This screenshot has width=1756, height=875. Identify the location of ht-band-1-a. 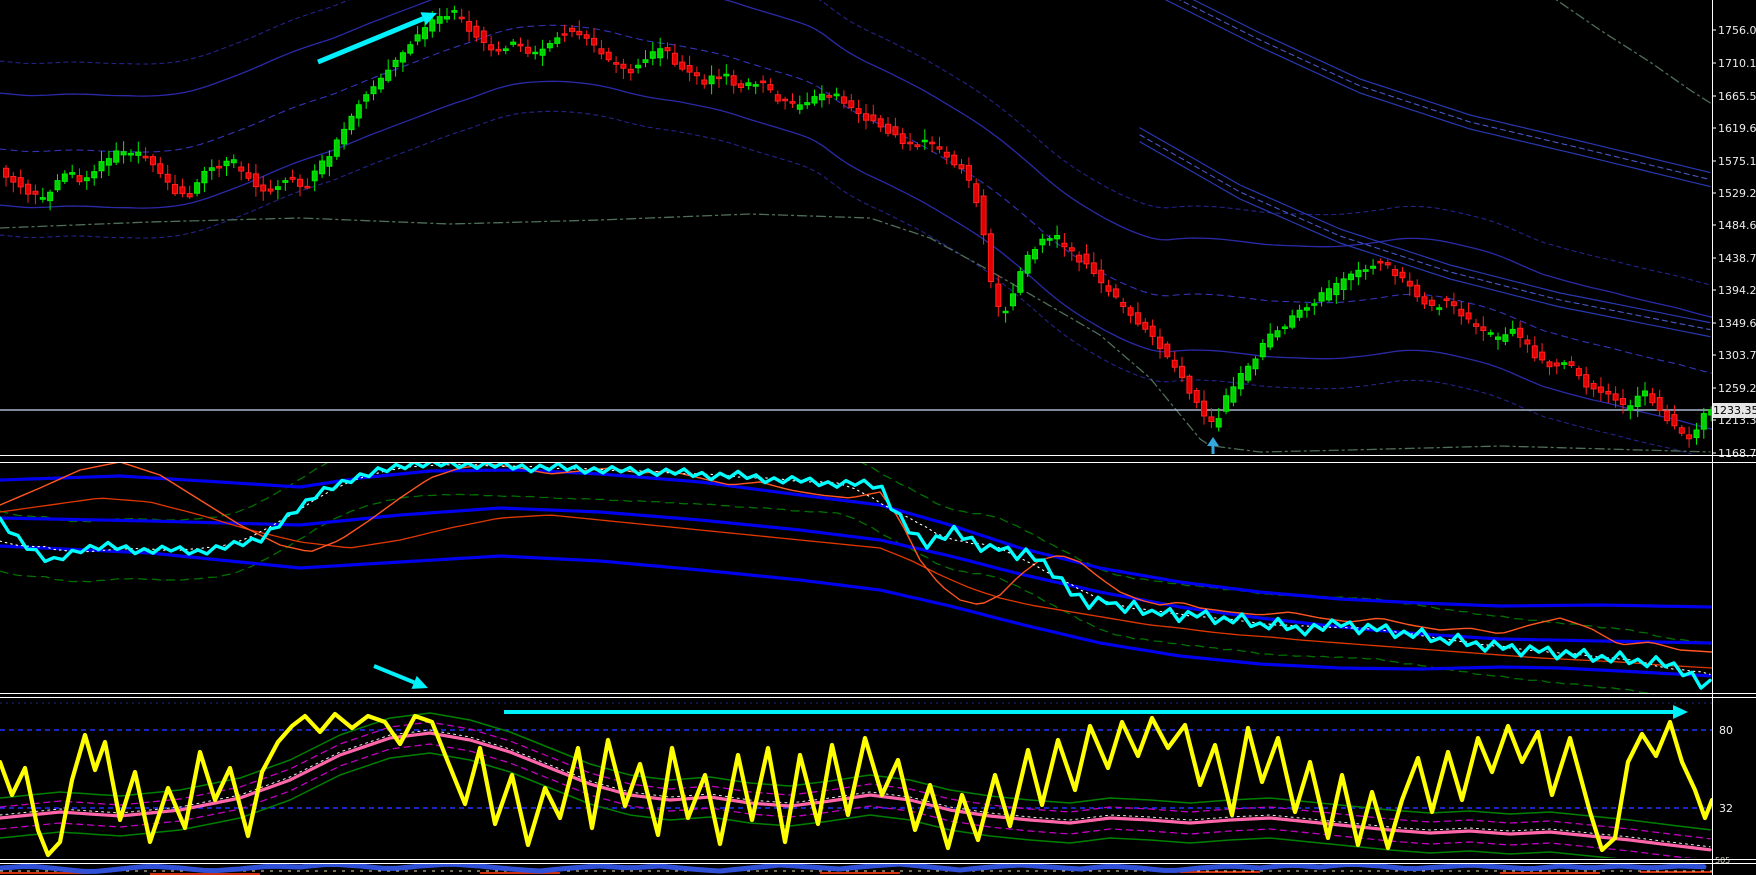
(1425, 225).